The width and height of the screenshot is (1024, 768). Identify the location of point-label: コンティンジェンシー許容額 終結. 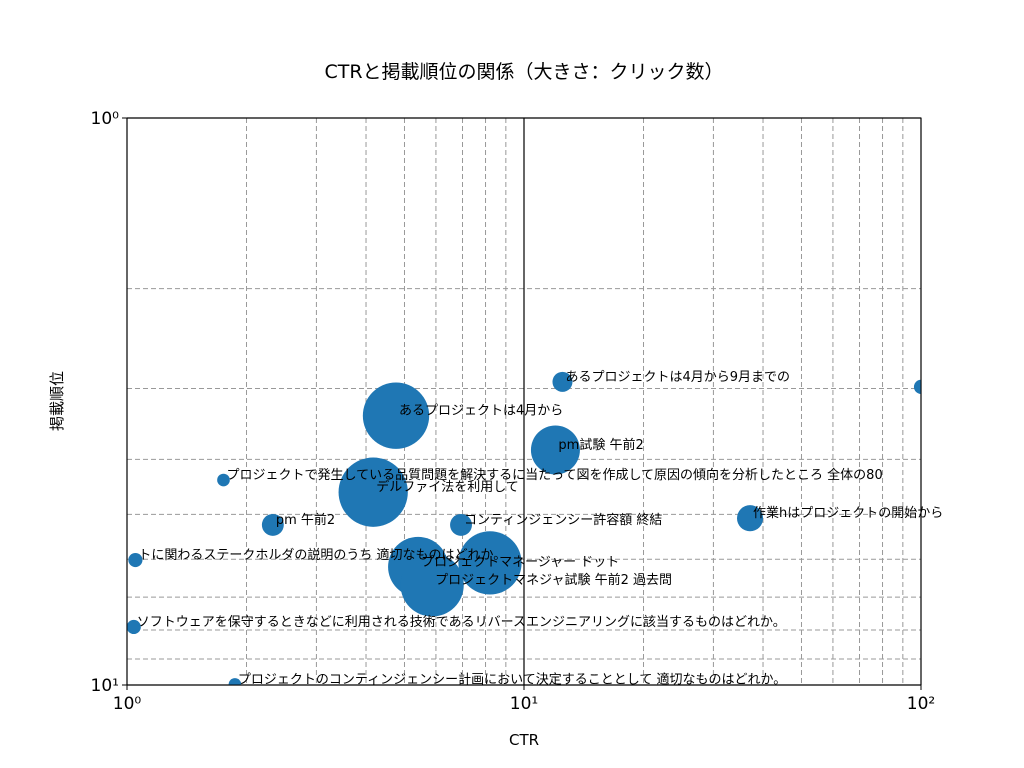
(563, 520).